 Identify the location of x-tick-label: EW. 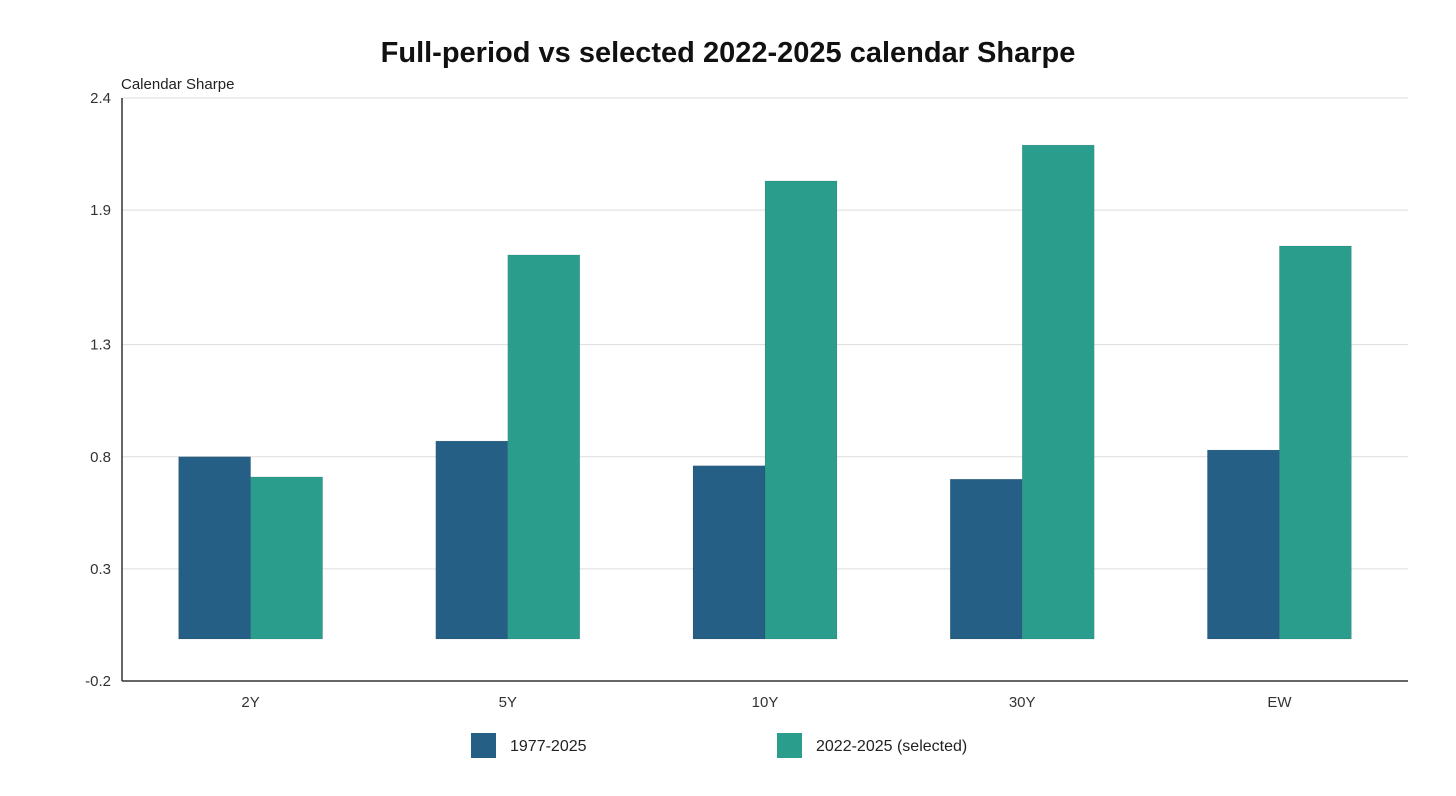
(1279, 702).